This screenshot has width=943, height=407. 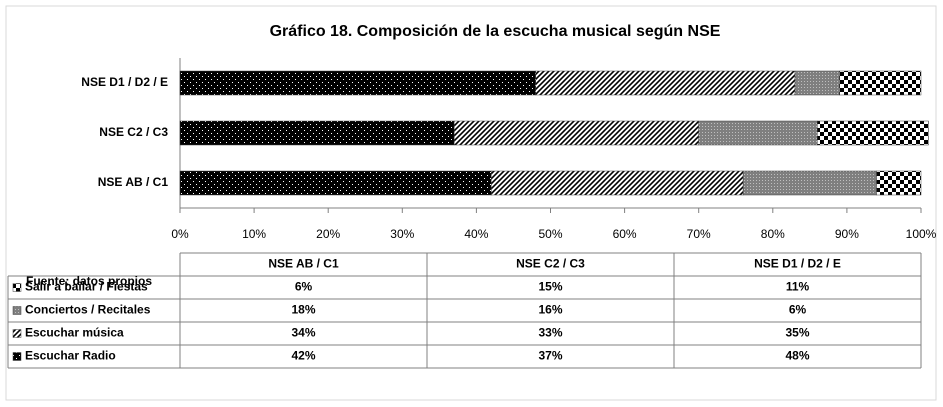 I want to click on y-tick-label: NSE C2 / C3, so click(x=133, y=132).